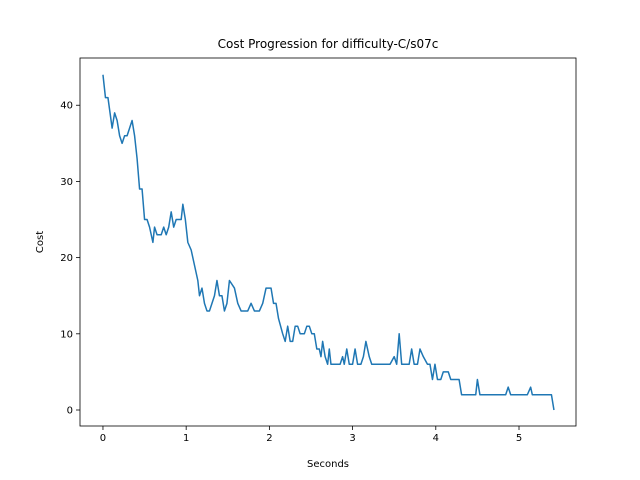 The width and height of the screenshot is (640, 480). I want to click on x-tick-label: 4, so click(436, 438).